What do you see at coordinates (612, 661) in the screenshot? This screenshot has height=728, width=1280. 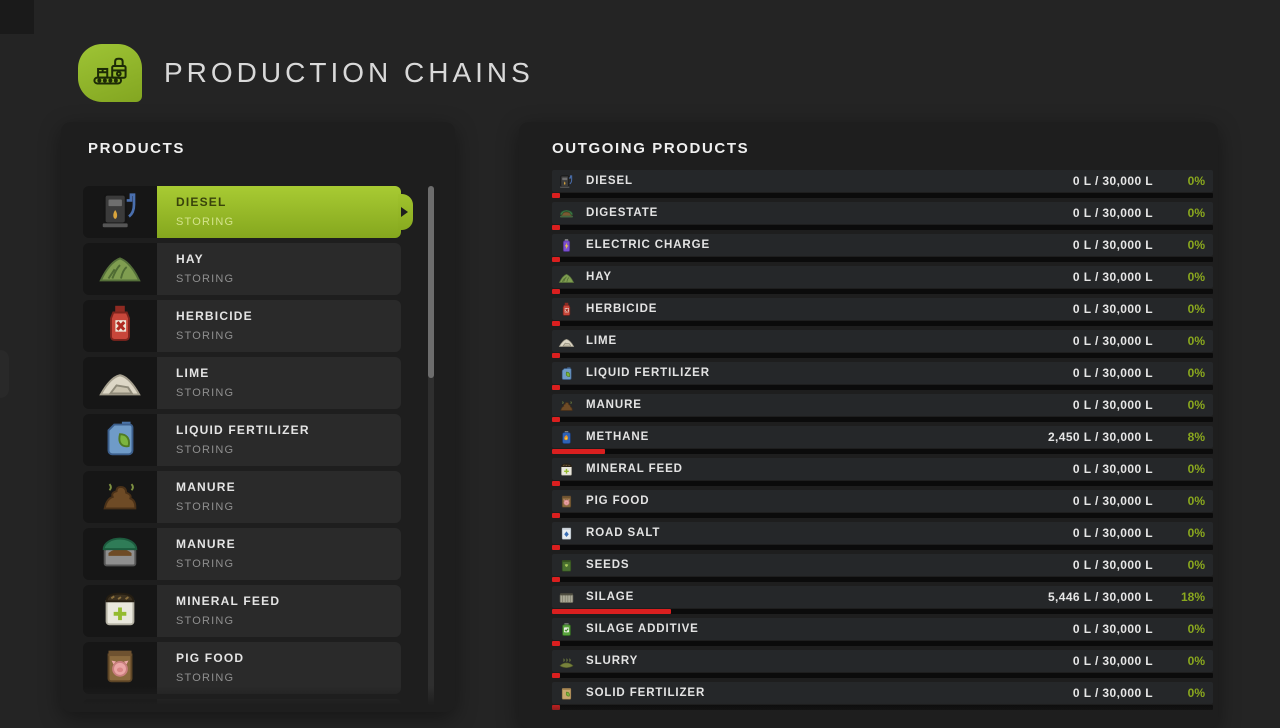 I see `outgoing-product-name: SLURRY` at bounding box center [612, 661].